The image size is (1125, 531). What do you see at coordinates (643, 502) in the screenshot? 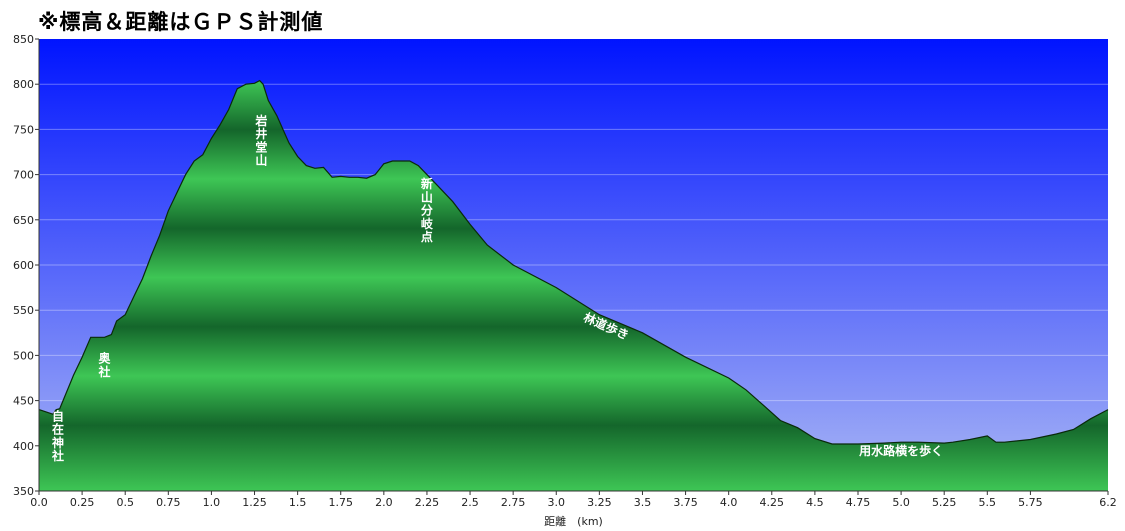
I see `x-tick-label: 3.5` at bounding box center [643, 502].